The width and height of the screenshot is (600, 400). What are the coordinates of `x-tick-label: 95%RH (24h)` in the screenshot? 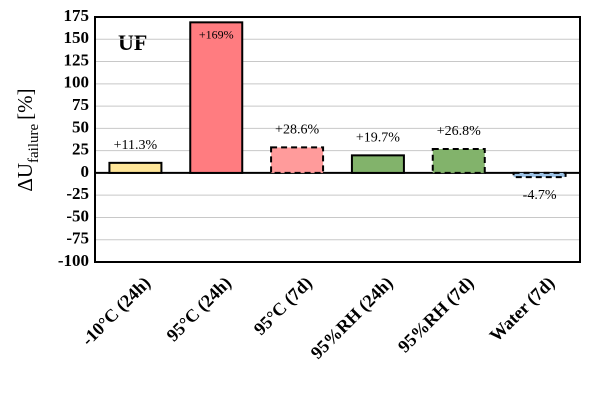 It's located at (352, 318).